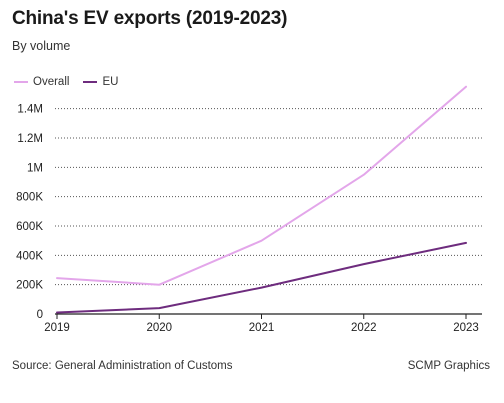 Image resolution: width=504 pixels, height=403 pixels. What do you see at coordinates (57, 328) in the screenshot?
I see `x-tick-label: 2019` at bounding box center [57, 328].